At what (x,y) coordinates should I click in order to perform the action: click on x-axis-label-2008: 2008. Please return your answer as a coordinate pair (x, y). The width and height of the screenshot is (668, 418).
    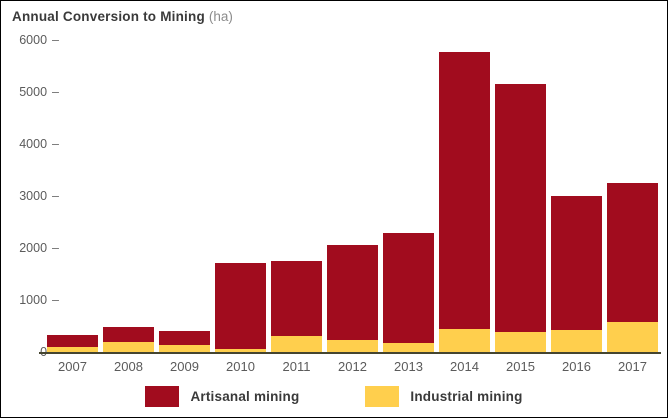
    Looking at the image, I should click on (128, 366).